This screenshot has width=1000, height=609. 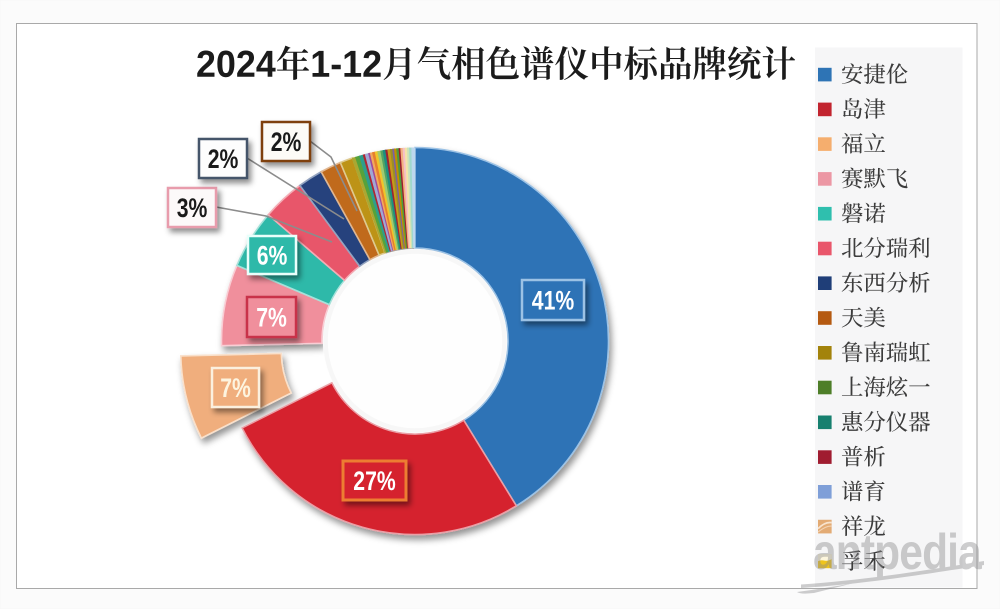 I want to click on svg-text: antpedia, so click(x=898, y=552).